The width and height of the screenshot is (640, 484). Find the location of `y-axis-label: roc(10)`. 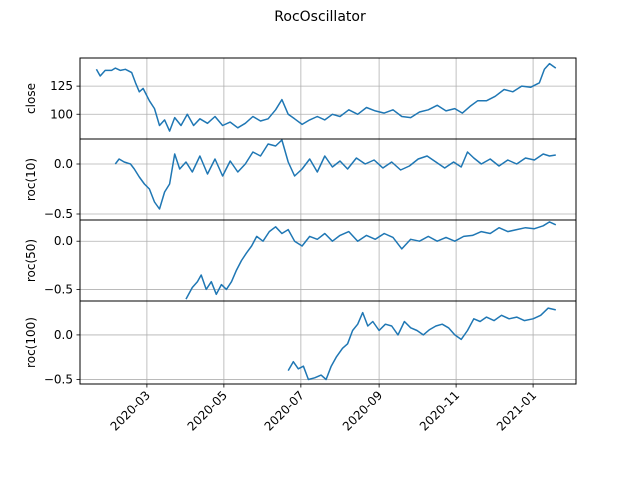

y-axis-label: roc(10) is located at coordinates (31, 179).